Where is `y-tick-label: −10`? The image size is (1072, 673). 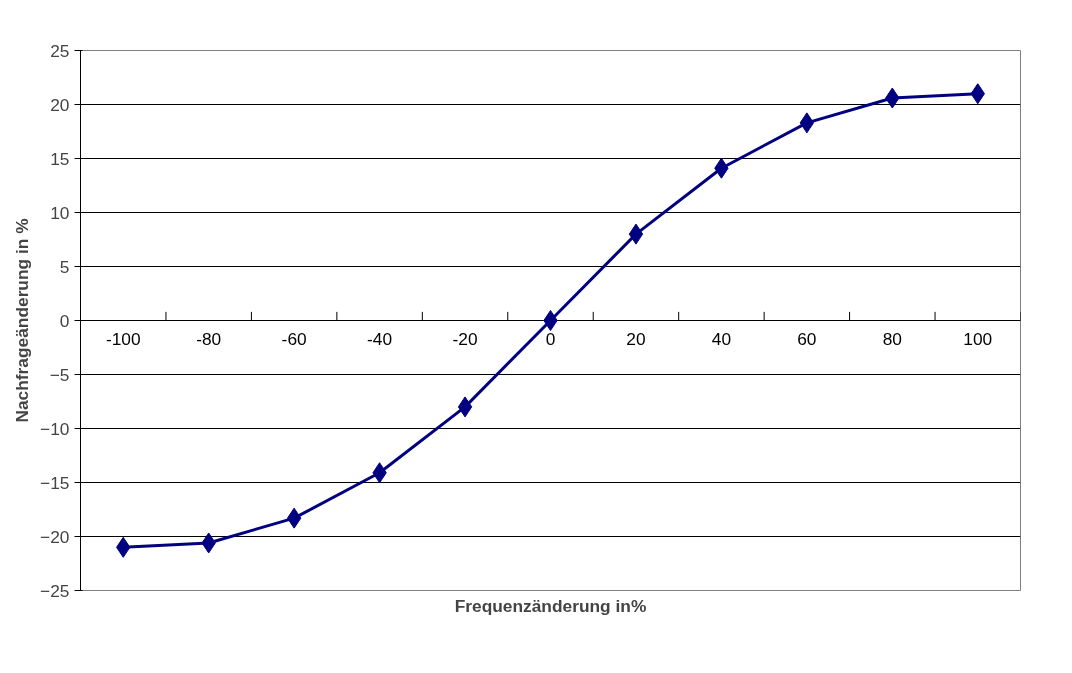
y-tick-label: −10 is located at coordinates (55, 428).